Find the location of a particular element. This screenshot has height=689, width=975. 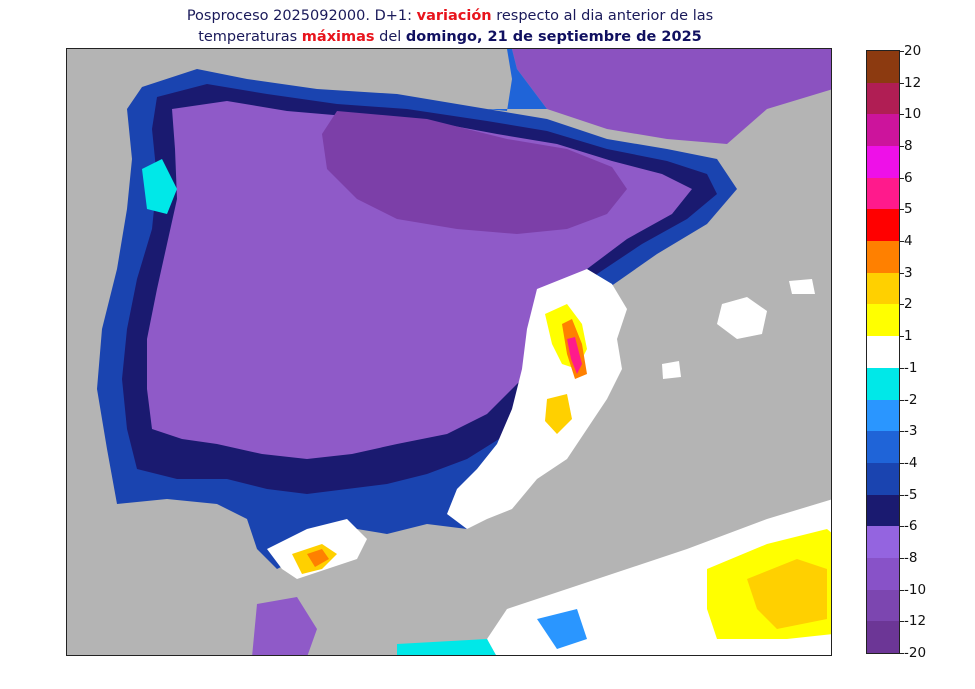

colorbar-tick-label: 8 is located at coordinates (908, 146).